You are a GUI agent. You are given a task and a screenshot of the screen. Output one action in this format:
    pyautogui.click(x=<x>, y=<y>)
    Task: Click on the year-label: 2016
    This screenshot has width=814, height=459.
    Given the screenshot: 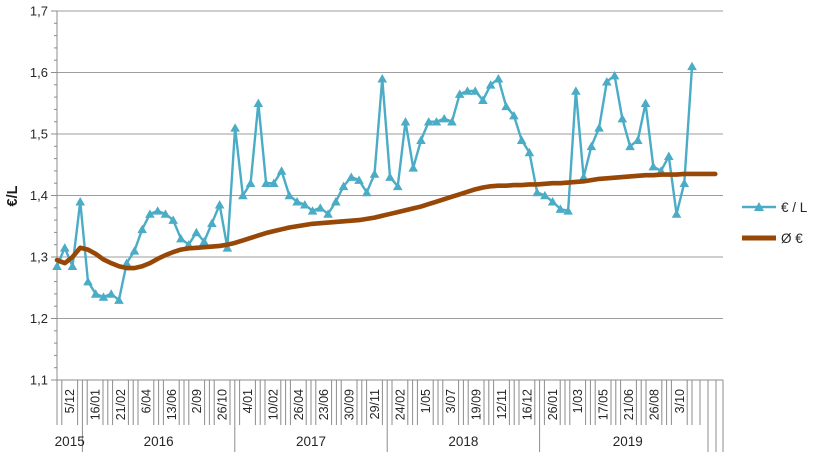 What is the action you would take?
    pyautogui.click(x=159, y=441)
    